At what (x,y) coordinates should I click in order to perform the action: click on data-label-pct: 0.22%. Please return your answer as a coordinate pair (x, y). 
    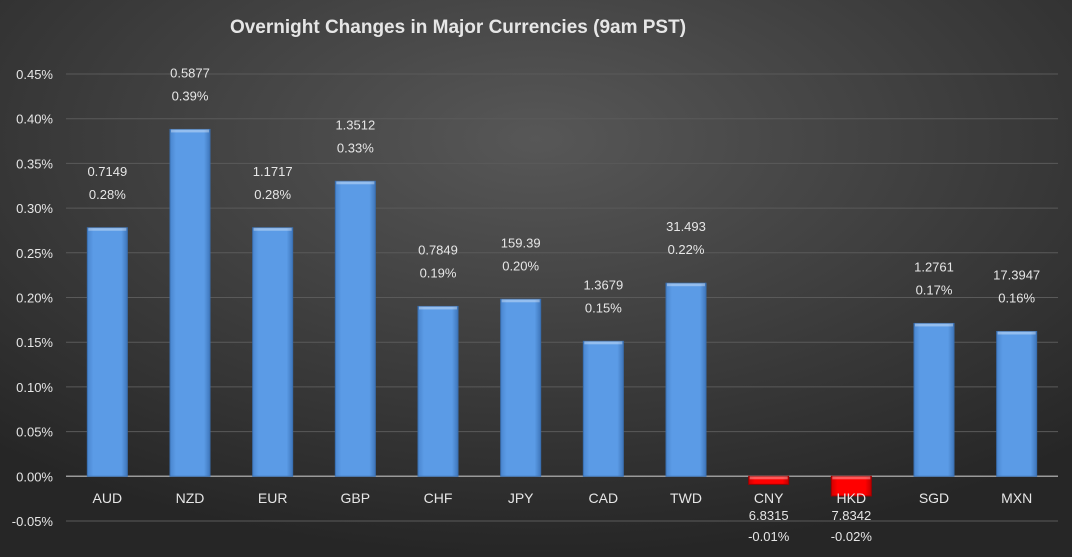
    Looking at the image, I should click on (686, 249).